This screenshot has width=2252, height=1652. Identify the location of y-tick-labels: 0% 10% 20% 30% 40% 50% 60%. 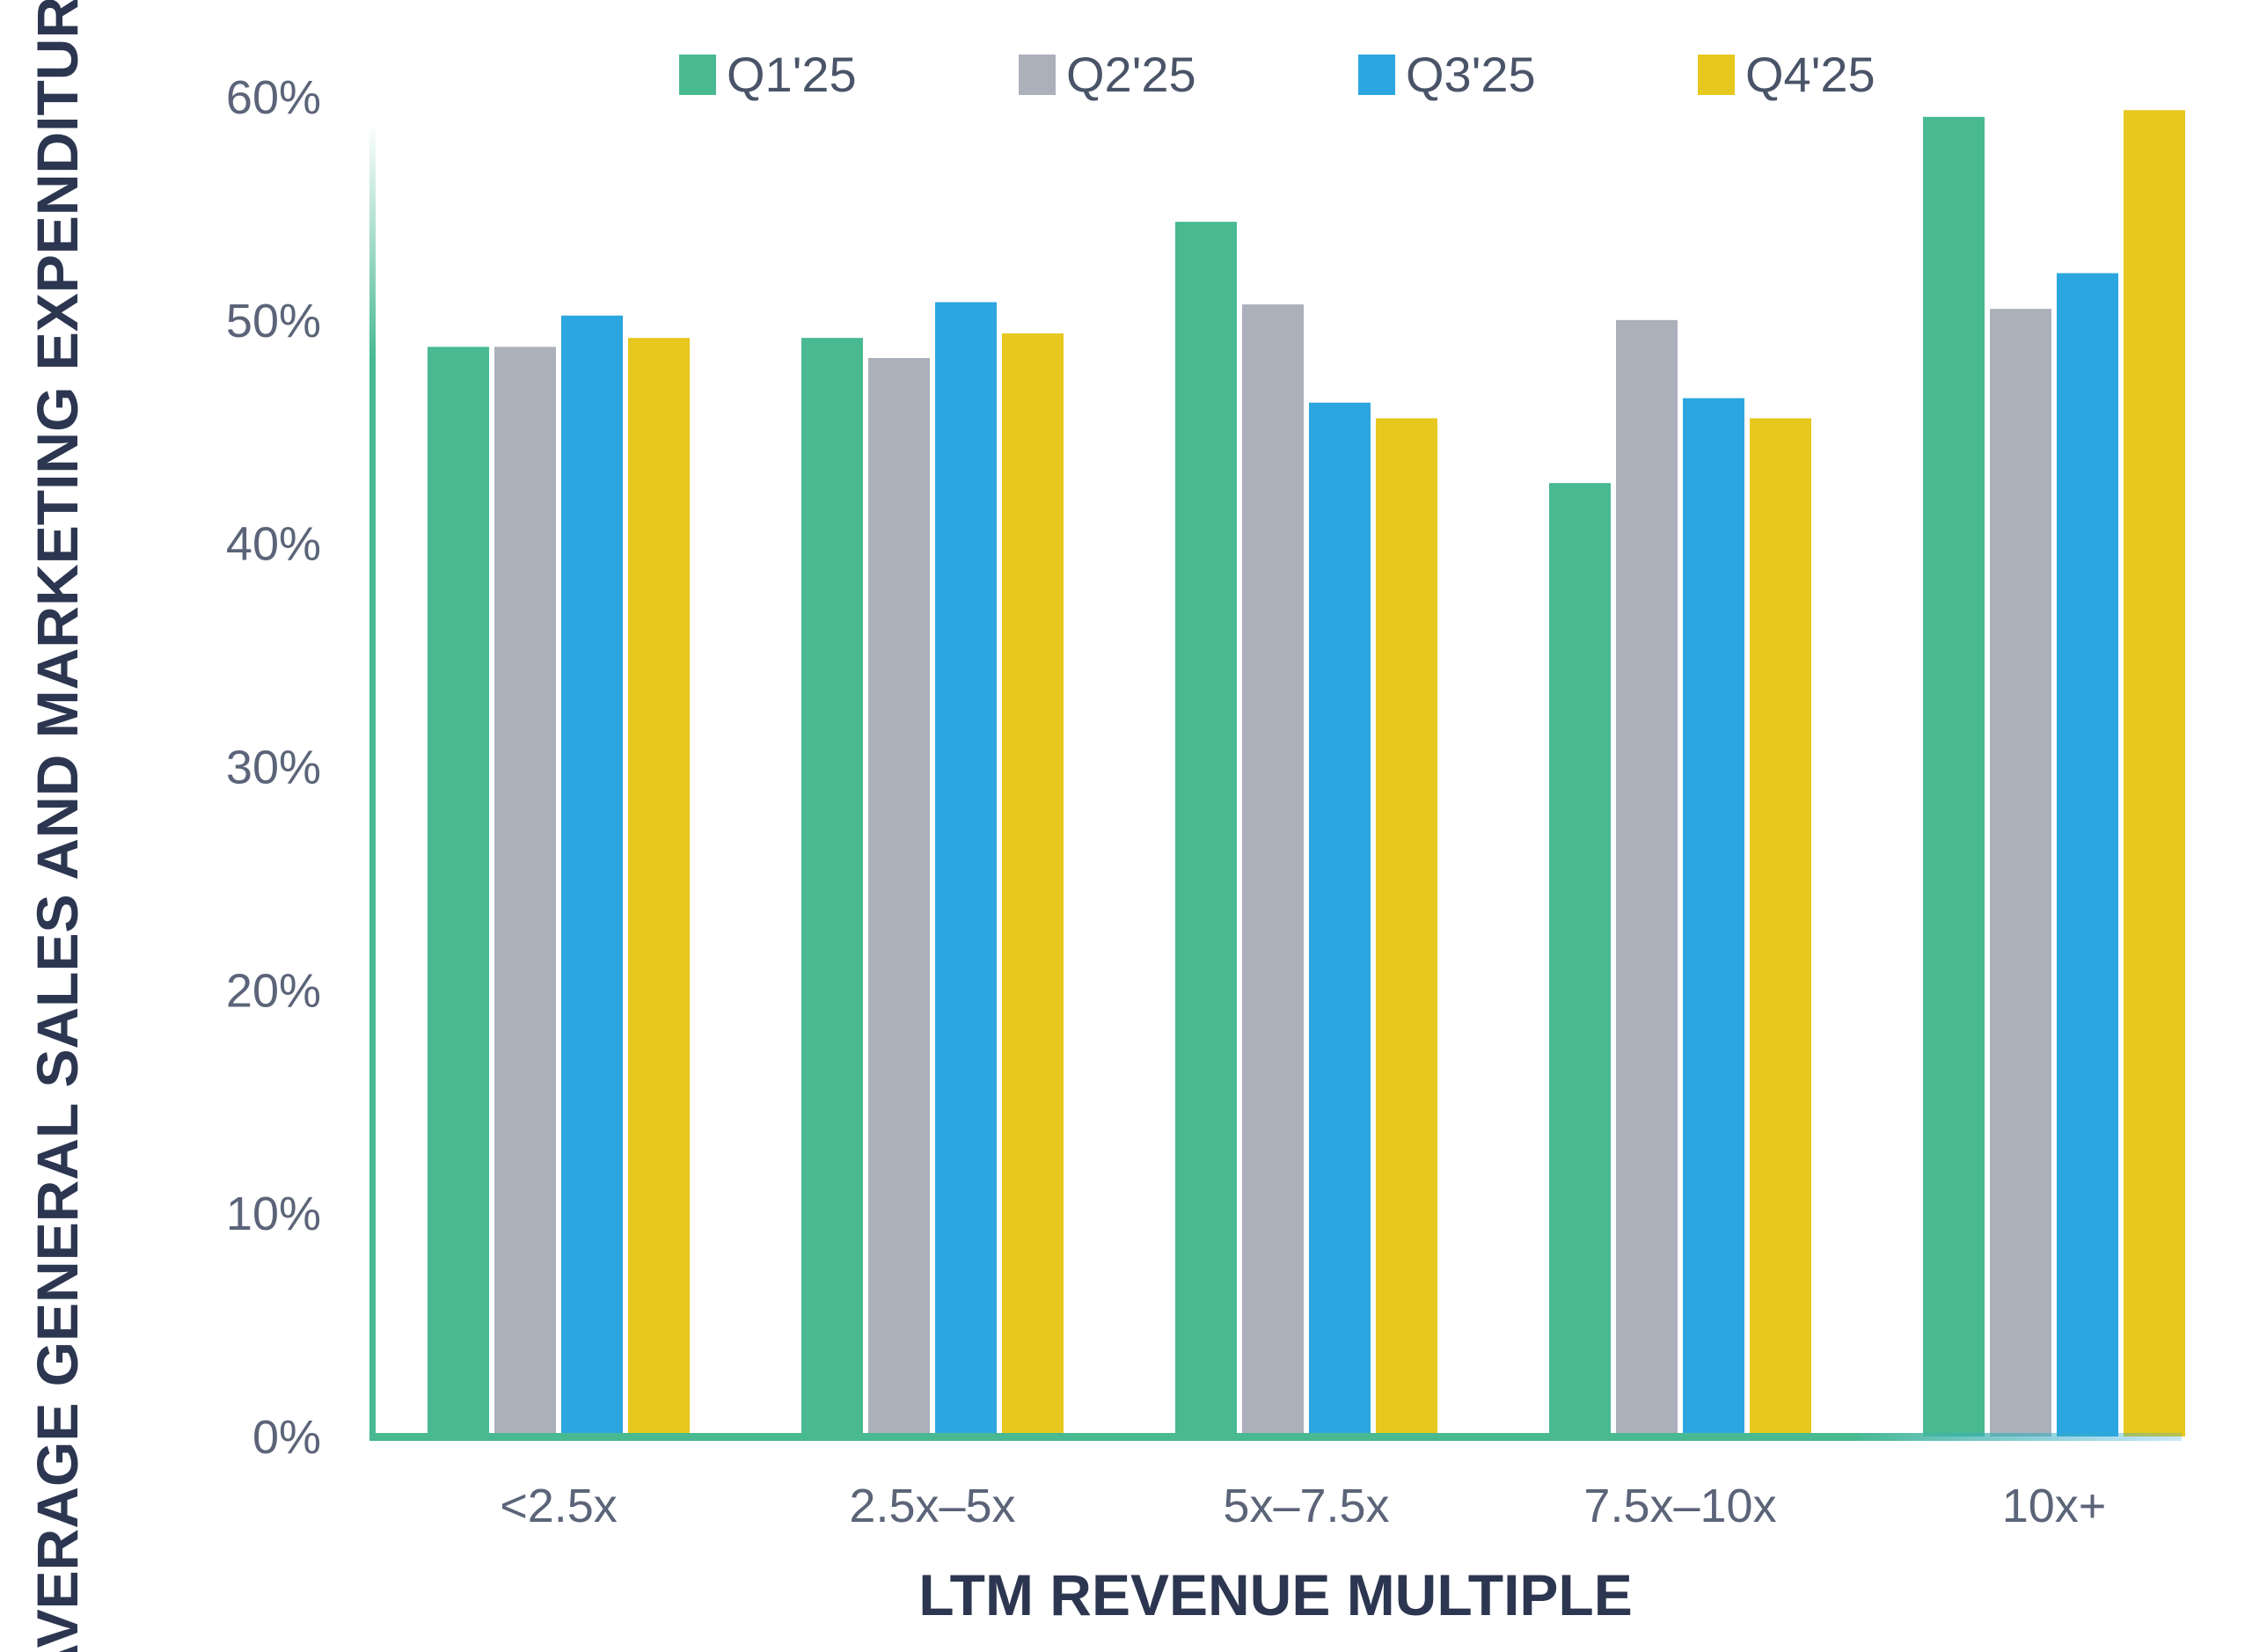
(273, 767).